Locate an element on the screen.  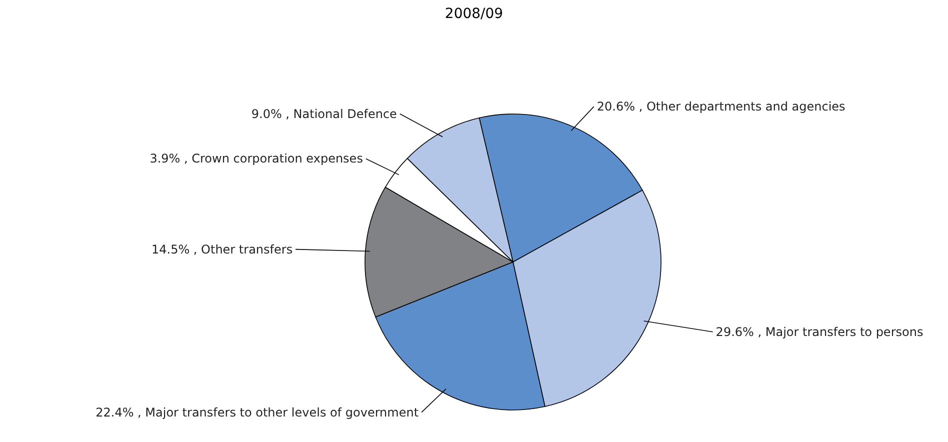
slice-label: 20.6% , Other departments and agencies is located at coordinates (721, 107).